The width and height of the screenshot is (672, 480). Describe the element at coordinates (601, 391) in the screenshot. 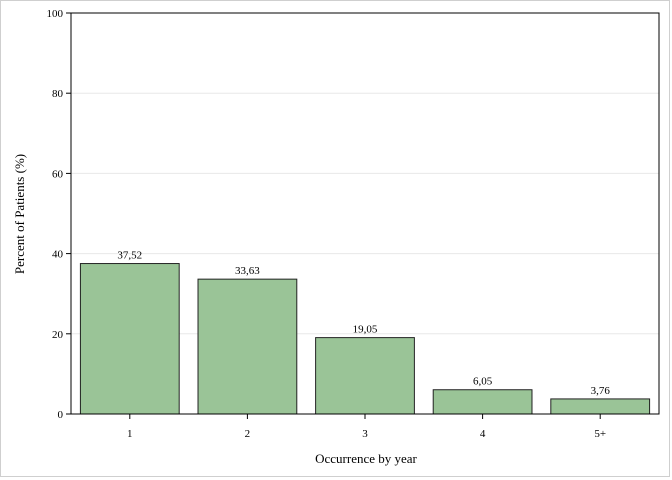

I see `bar-value-label: 3,76` at that location.